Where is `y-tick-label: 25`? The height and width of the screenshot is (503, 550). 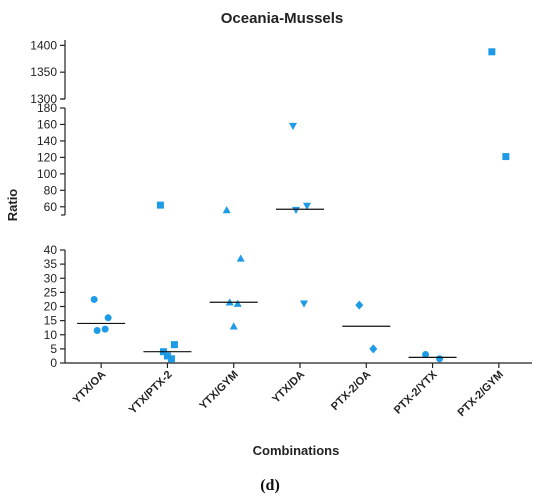
y-tick-label: 25 is located at coordinates (51, 292).